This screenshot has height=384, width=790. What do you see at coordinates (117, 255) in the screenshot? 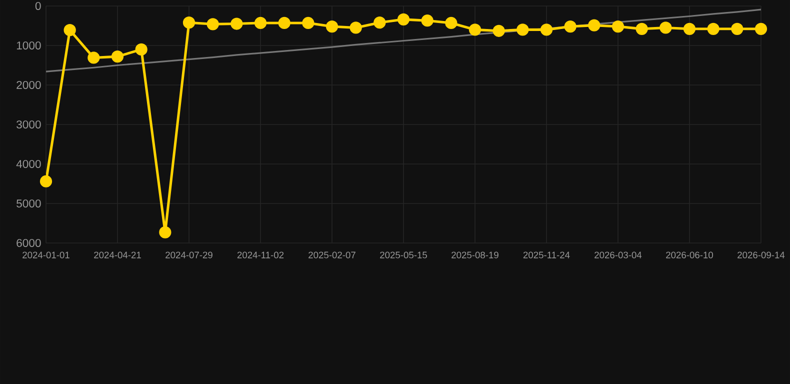
I see `x-tick-label: 2024-04-21` at bounding box center [117, 255].